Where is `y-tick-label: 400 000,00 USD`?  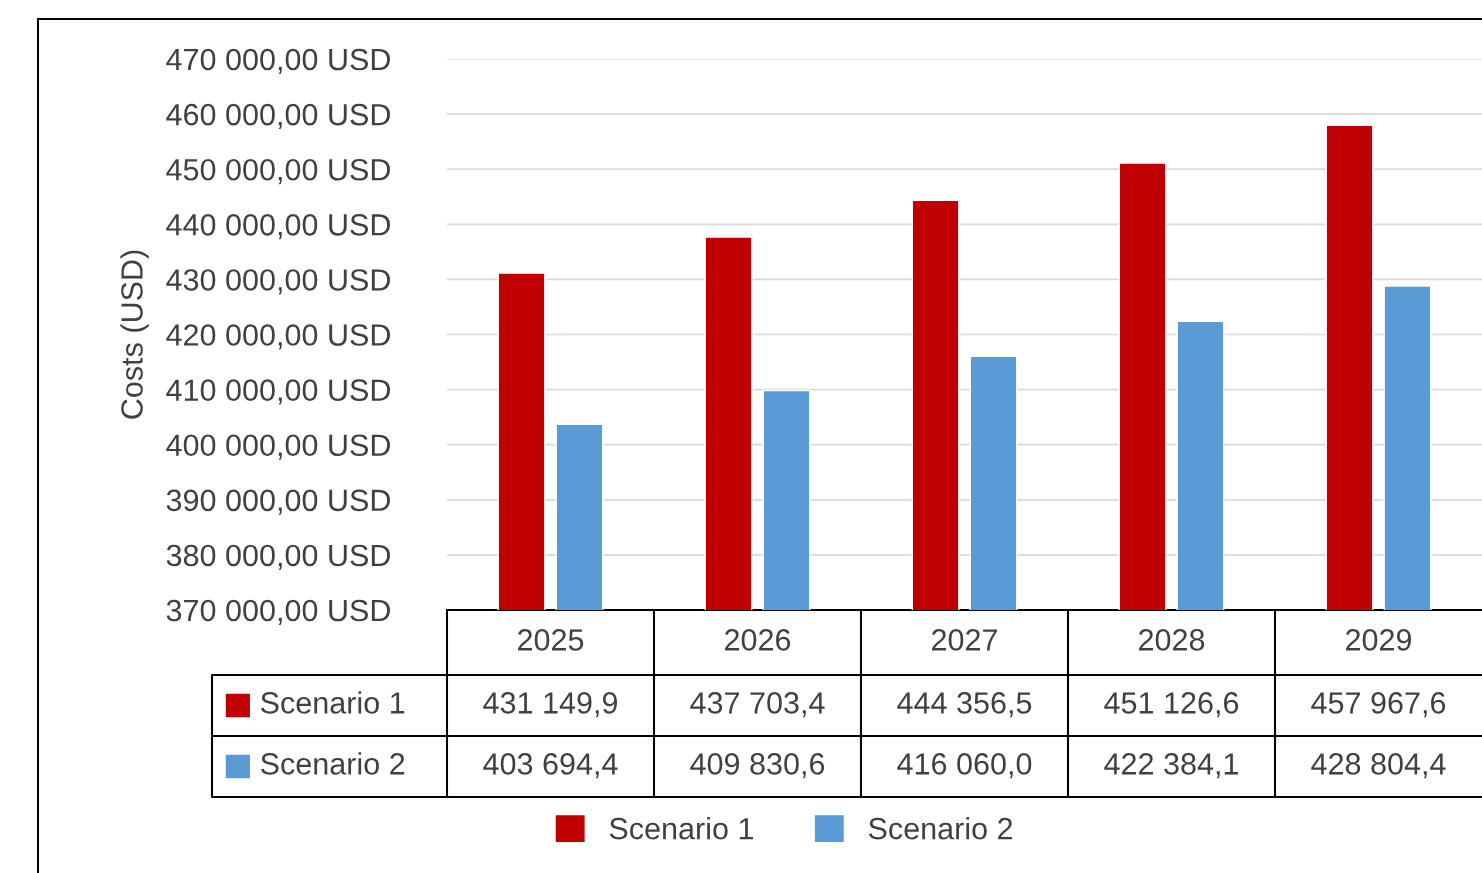 y-tick-label: 400 000,00 USD is located at coordinates (278, 447).